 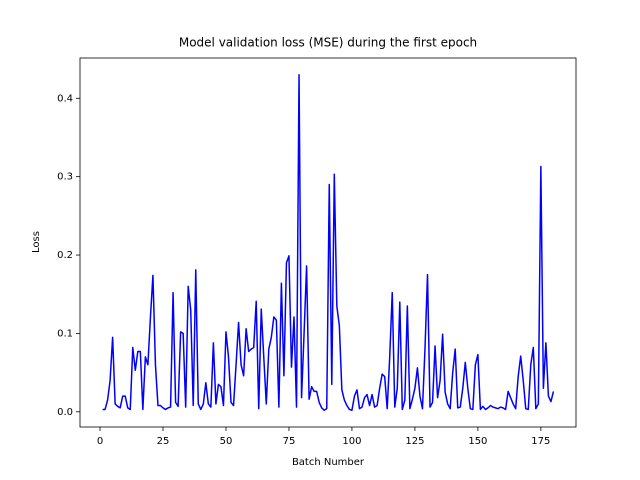 I want to click on y-tick-label: 0.4, so click(x=65, y=98).